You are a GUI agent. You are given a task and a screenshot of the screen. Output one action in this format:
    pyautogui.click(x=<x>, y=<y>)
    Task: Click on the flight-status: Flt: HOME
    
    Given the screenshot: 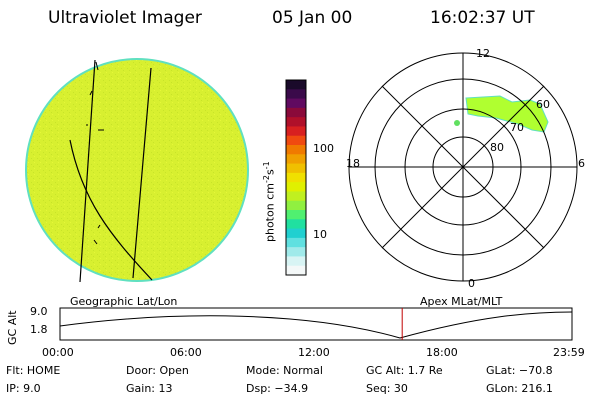 What is the action you would take?
    pyautogui.click(x=33, y=370)
    